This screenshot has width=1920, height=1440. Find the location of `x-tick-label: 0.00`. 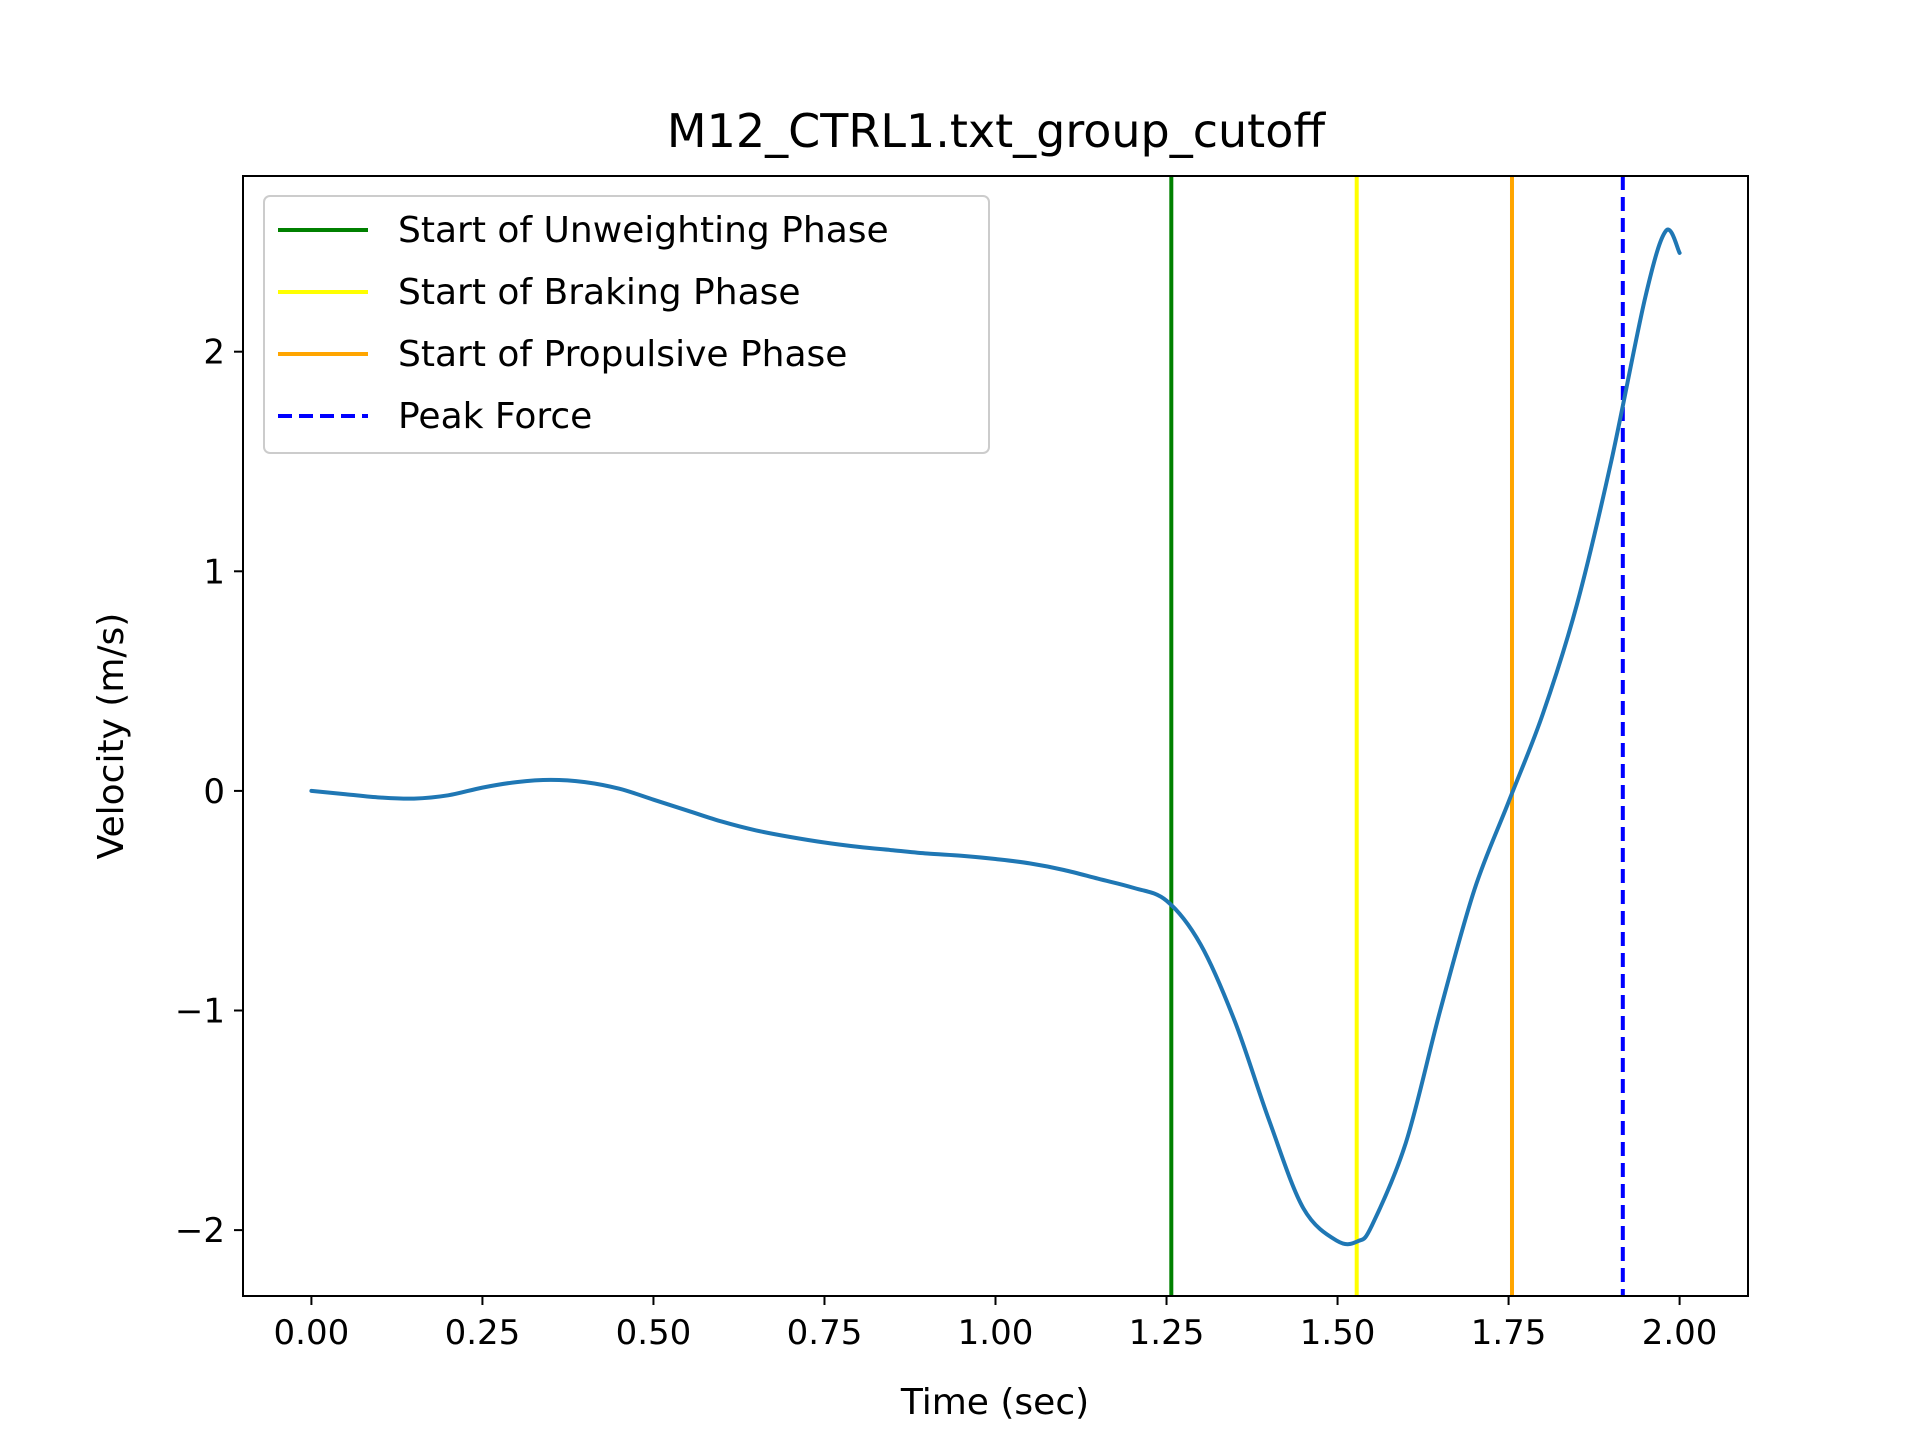

x-tick-label: 0.00 is located at coordinates (312, 1333).